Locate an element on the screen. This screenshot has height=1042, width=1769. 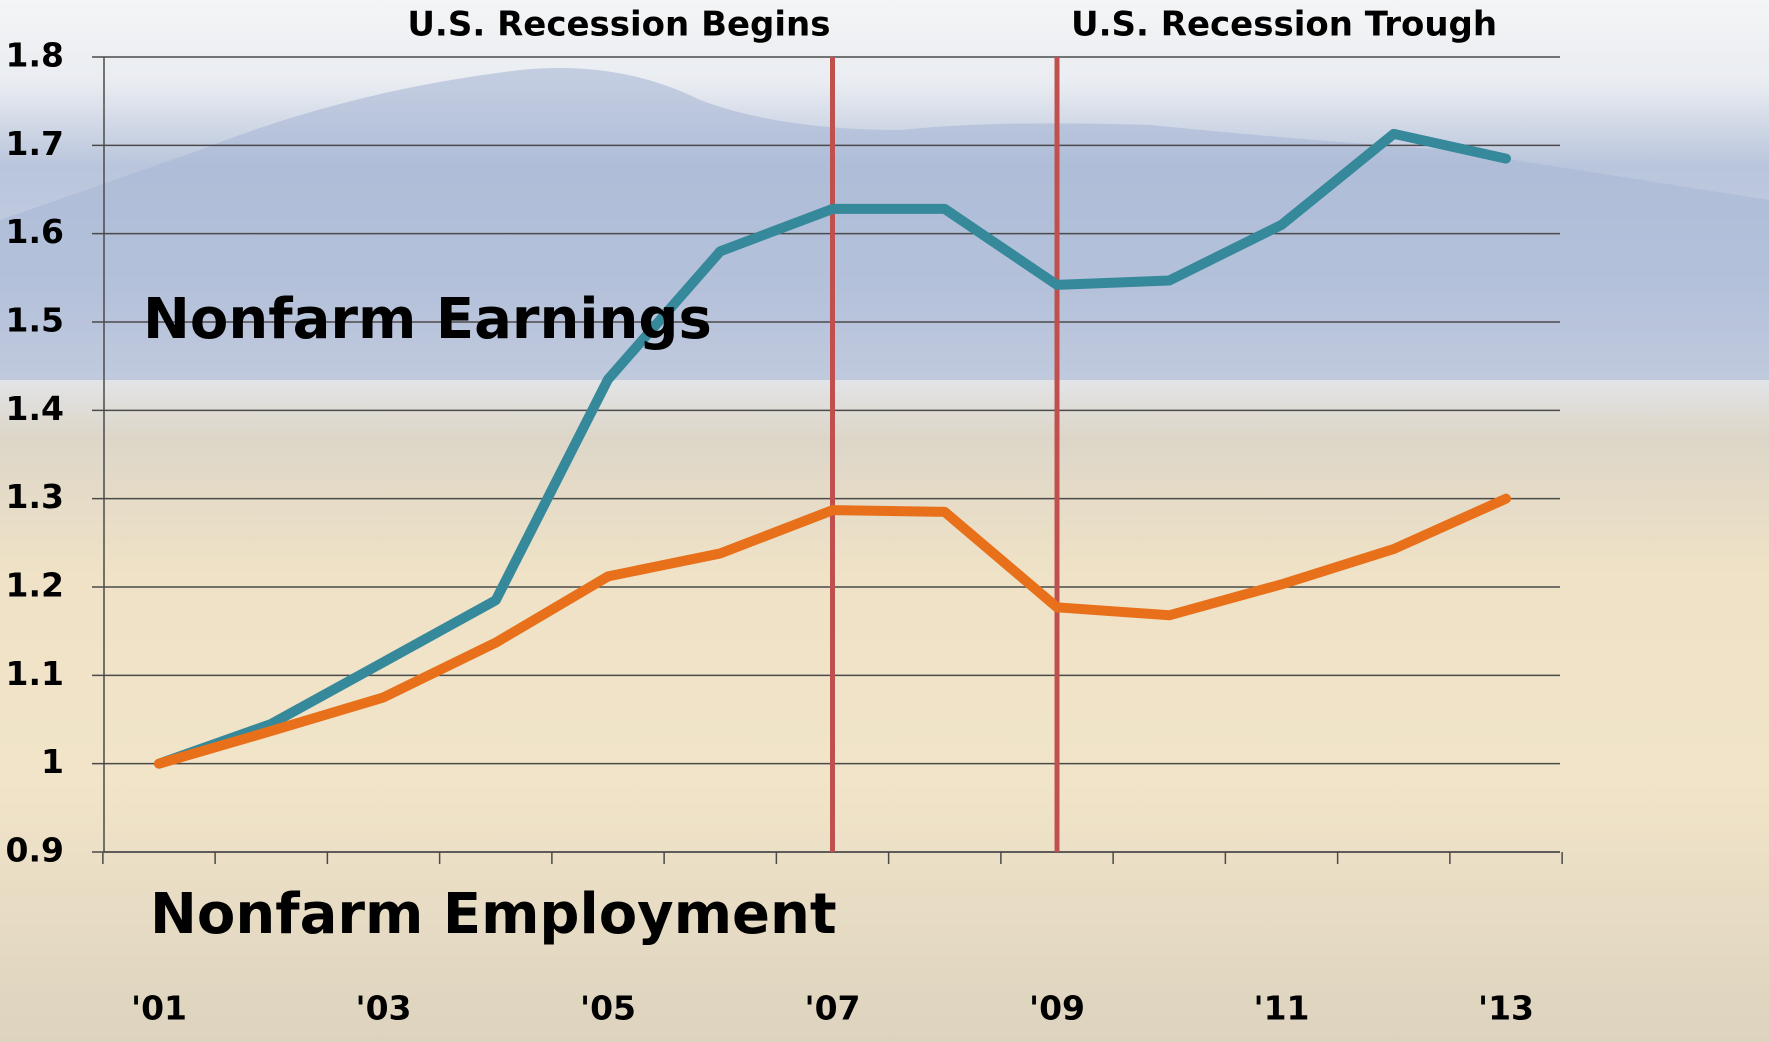
x-tick-label: '11 is located at coordinates (1281, 1008).